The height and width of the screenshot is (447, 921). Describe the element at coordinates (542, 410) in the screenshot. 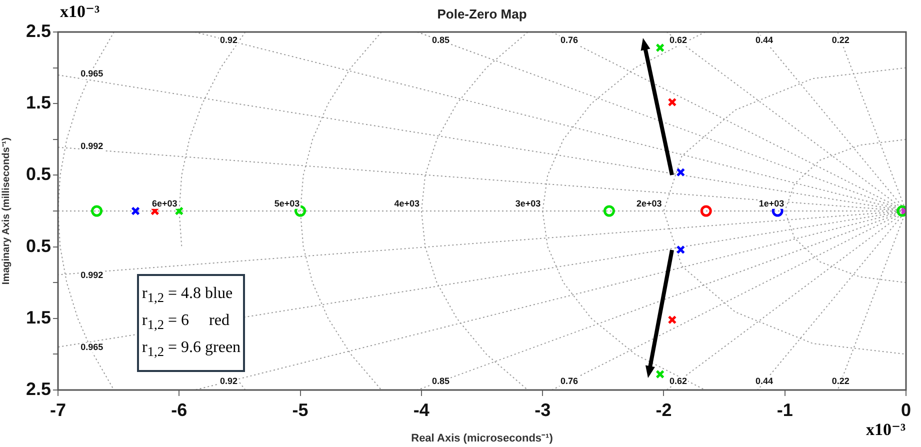

I see `x-tick-label: -3` at that location.